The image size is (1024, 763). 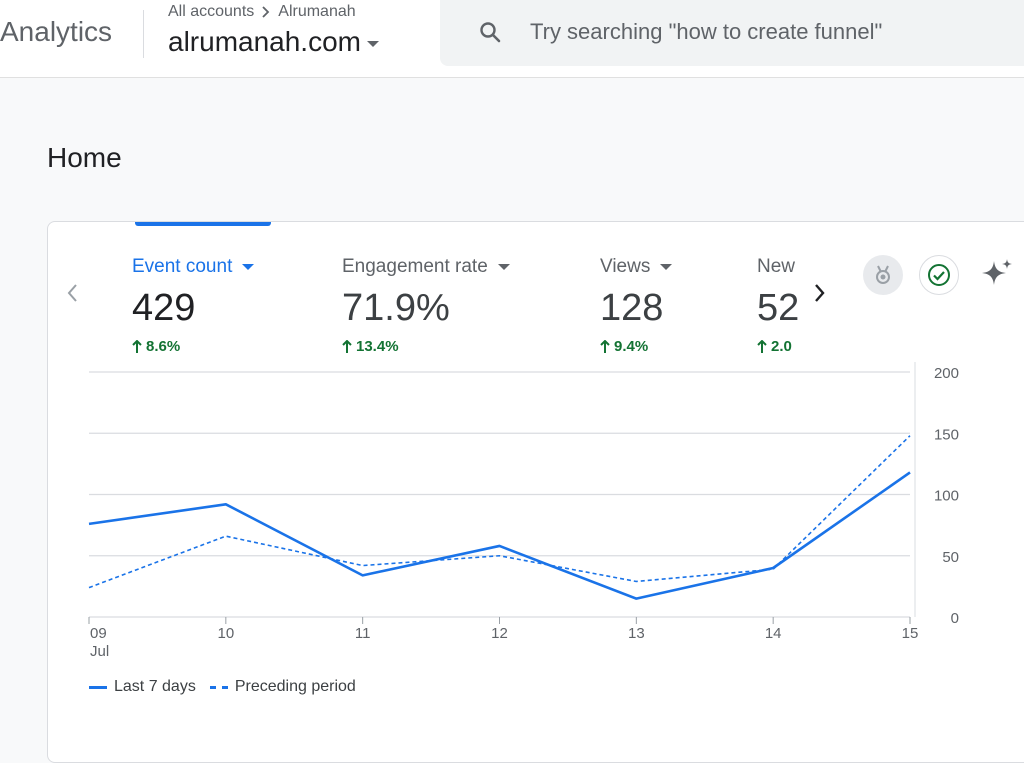 I want to click on check-circle-icon, so click(x=939, y=275).